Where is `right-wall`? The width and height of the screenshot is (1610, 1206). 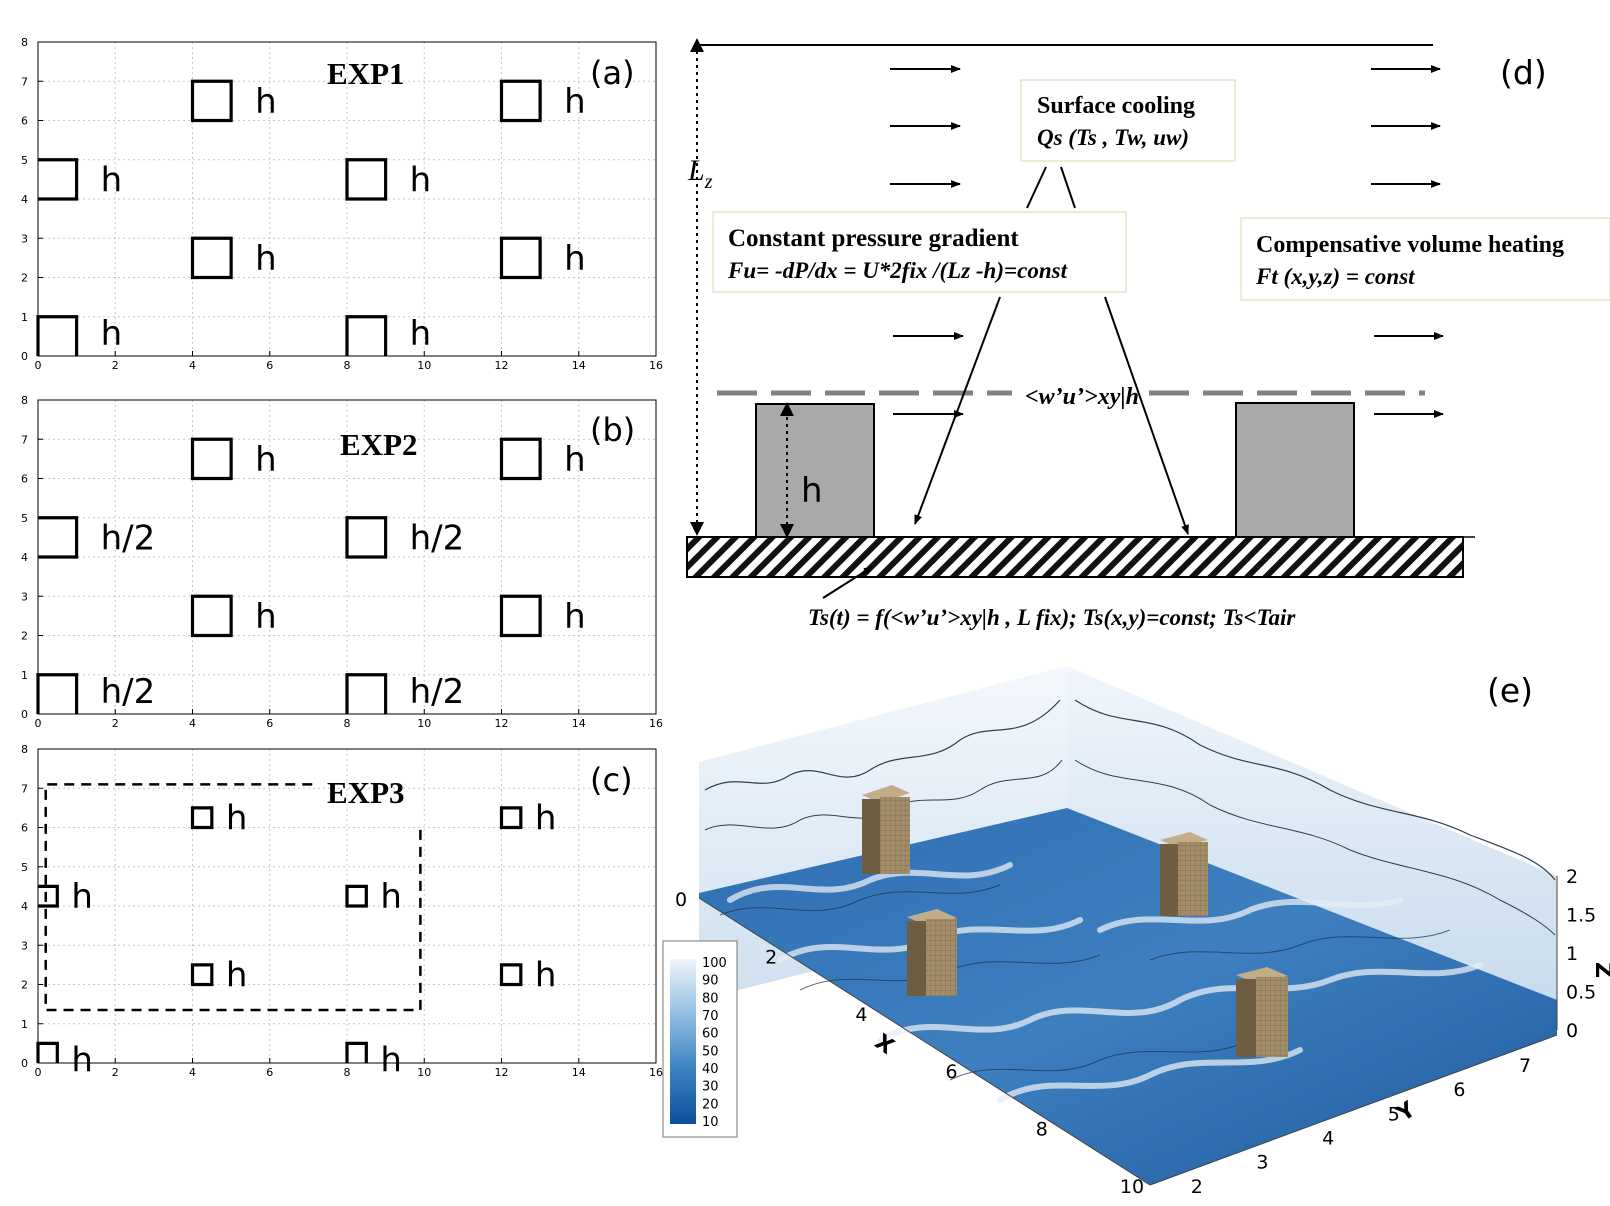 right-wall is located at coordinates (1312, 848).